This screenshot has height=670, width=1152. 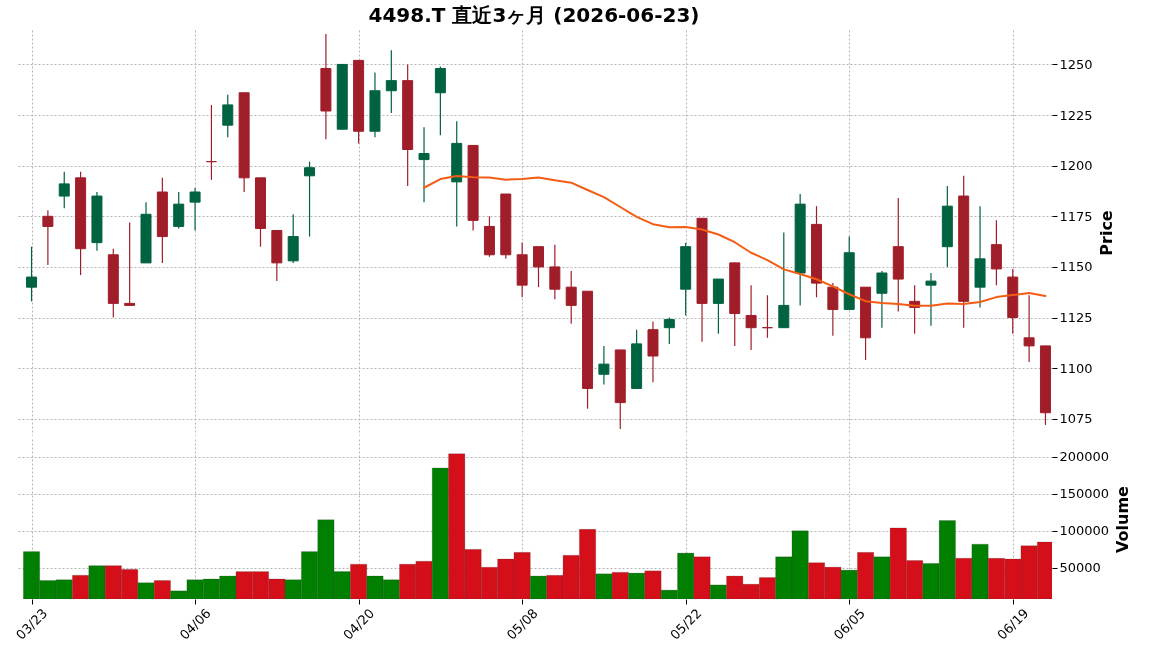 What do you see at coordinates (1076, 267) in the screenshot?
I see `y-tick-label: 1150` at bounding box center [1076, 267].